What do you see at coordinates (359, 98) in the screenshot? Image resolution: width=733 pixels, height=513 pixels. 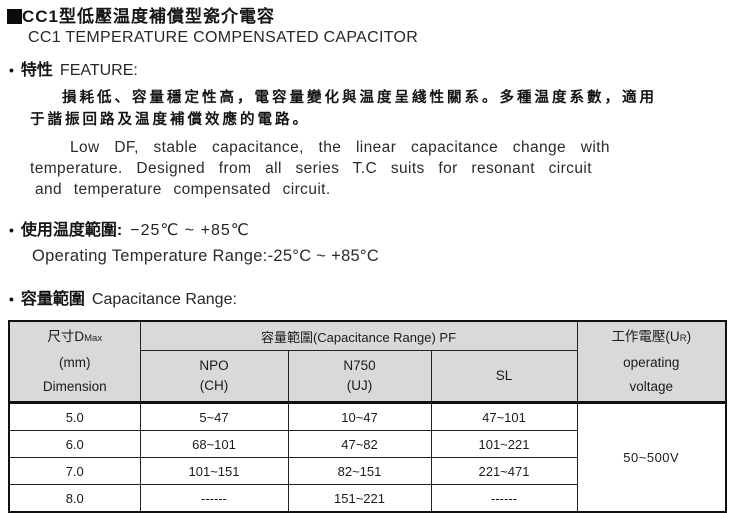 I see `feature-paragraph-zh-line1: 損耗低、容量穩定性高，電容量變化與温度呈綫性關系。多種温度系數，適用` at bounding box center [359, 98].